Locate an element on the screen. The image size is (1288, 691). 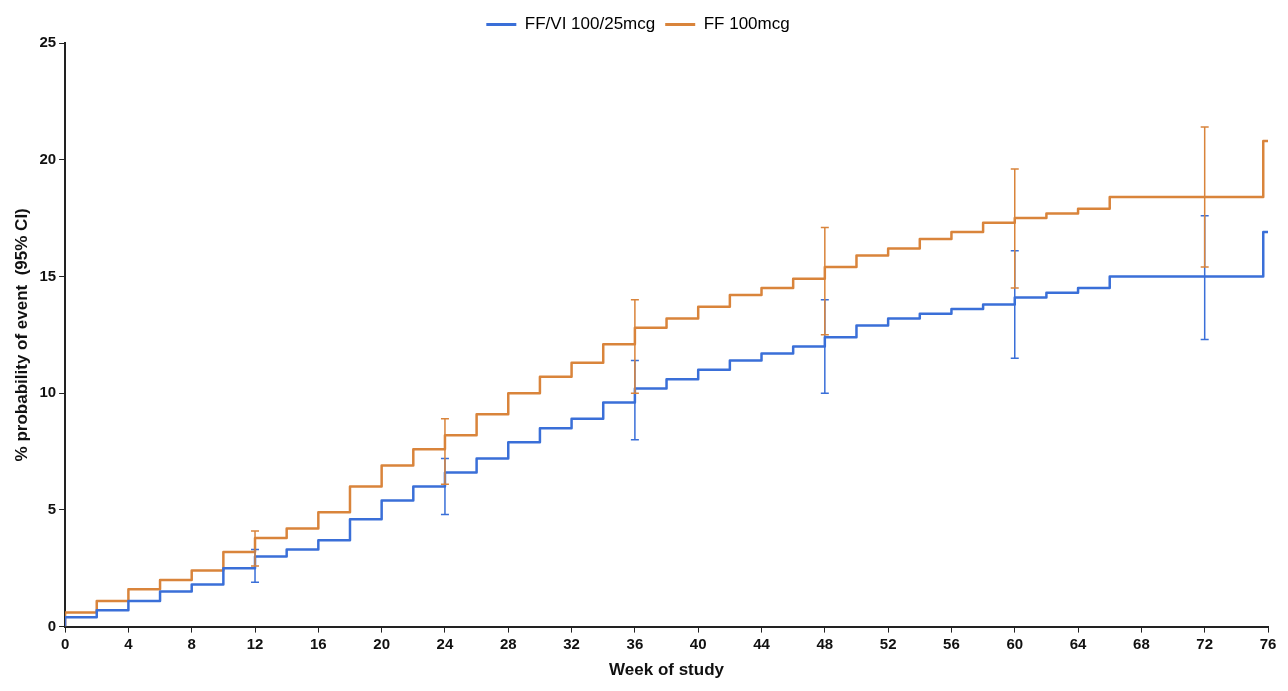
y-tick-label: 10 is located at coordinates (48, 392).